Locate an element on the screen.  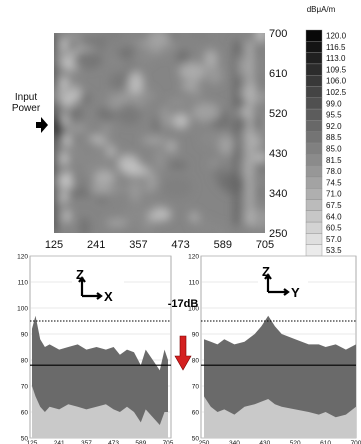
colorbar-label: 120.0 is located at coordinates (336, 36).